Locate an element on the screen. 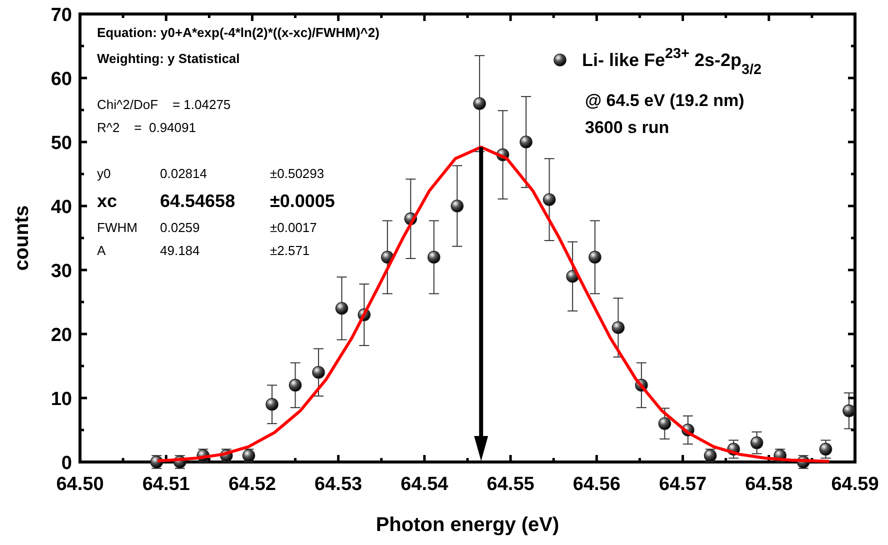  y-tick-label: 50 is located at coordinates (61, 143).